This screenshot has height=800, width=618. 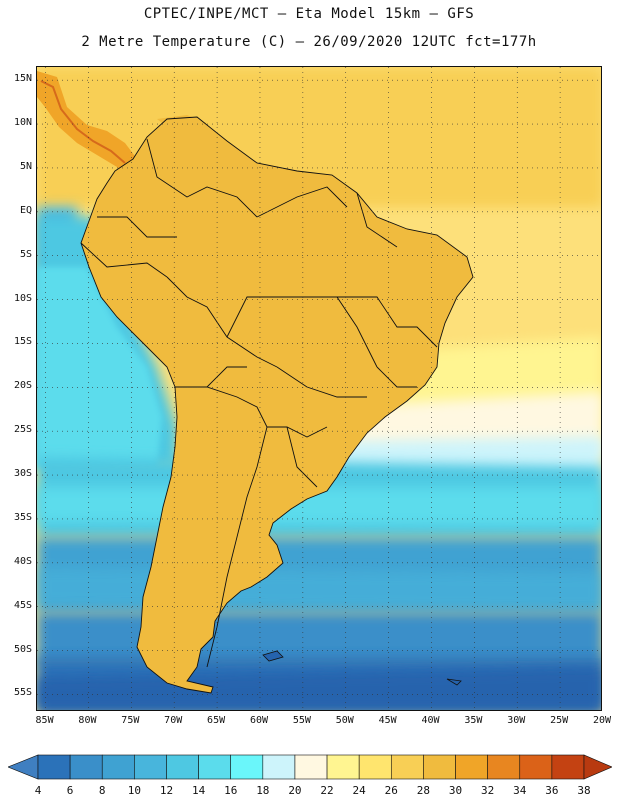 What do you see at coordinates (134, 790) in the screenshot?
I see `colorbar-label: 10` at bounding box center [134, 790].